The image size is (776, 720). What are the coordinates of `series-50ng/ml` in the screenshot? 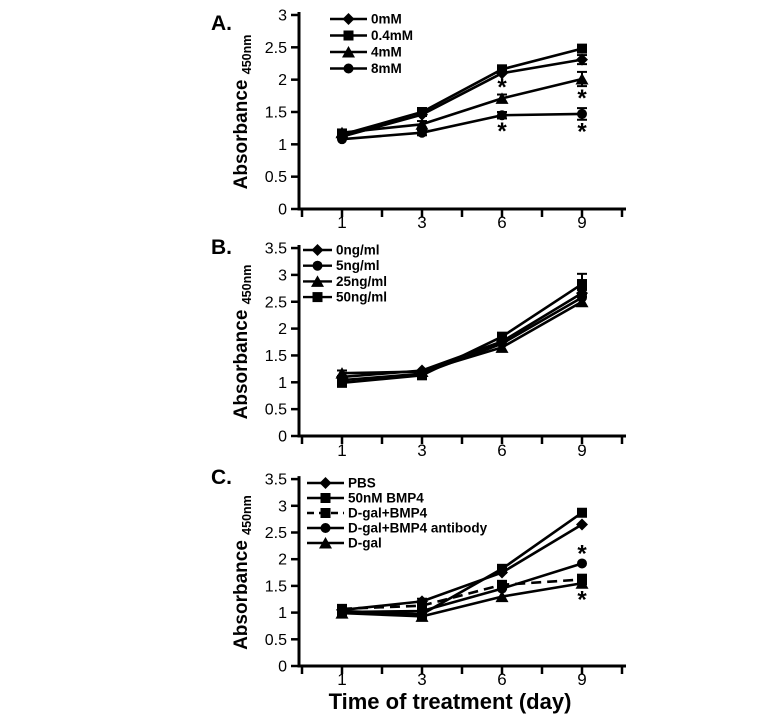 It's located at (462, 330).